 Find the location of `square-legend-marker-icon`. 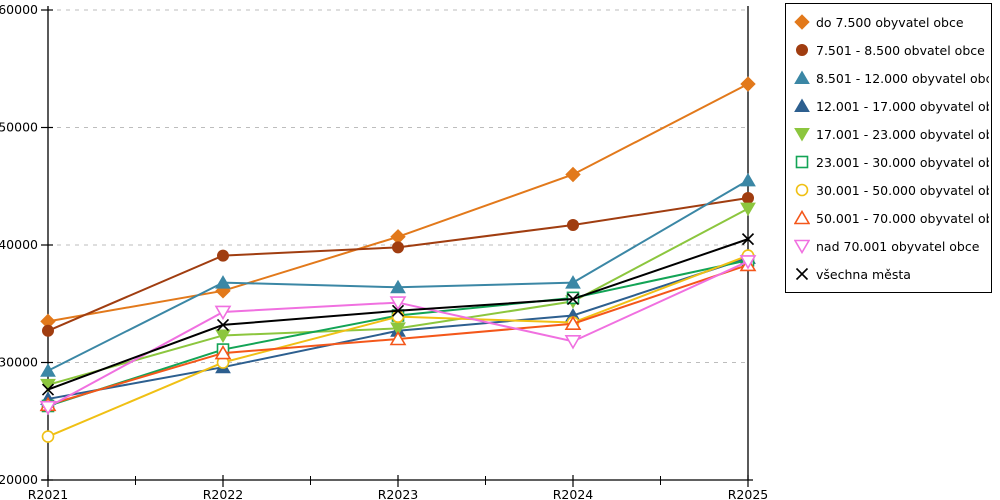

square-legend-marker-icon is located at coordinates (802, 162).